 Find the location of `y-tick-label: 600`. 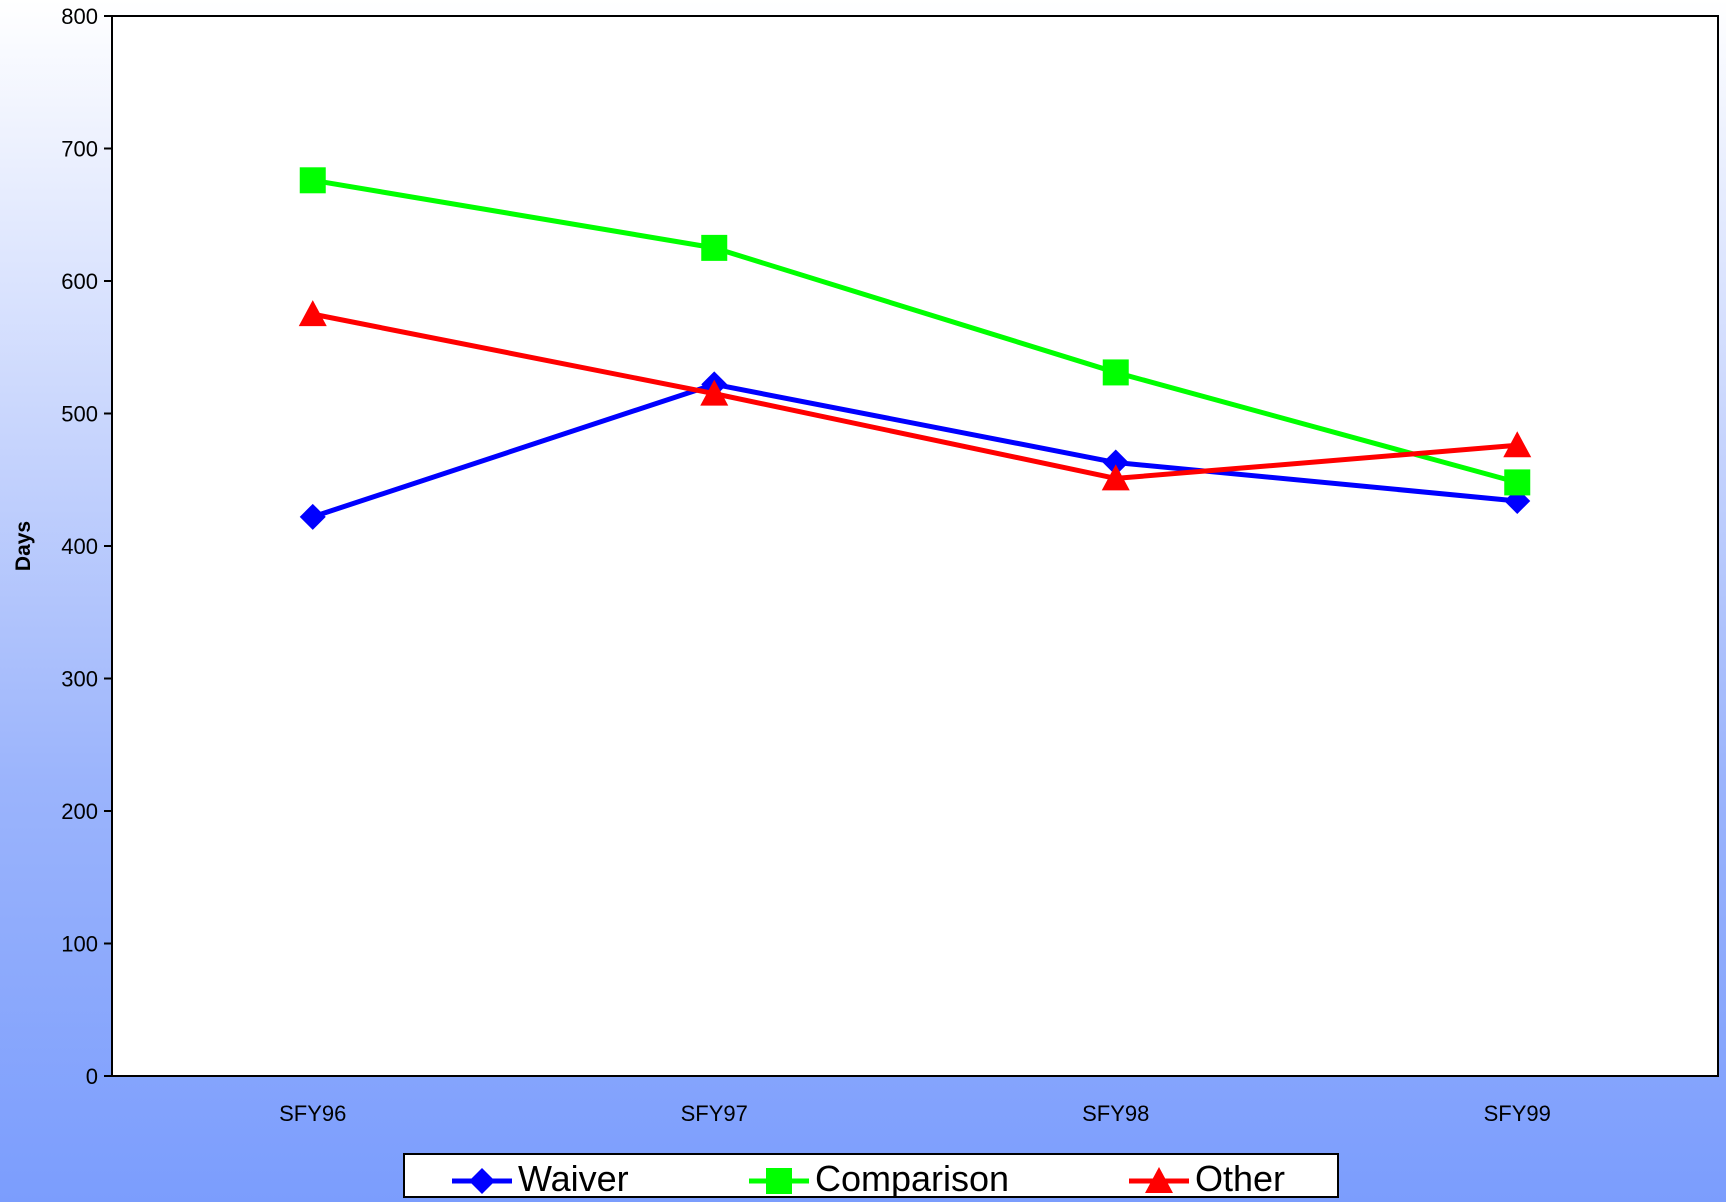

y-tick-label: 600 is located at coordinates (79, 281).